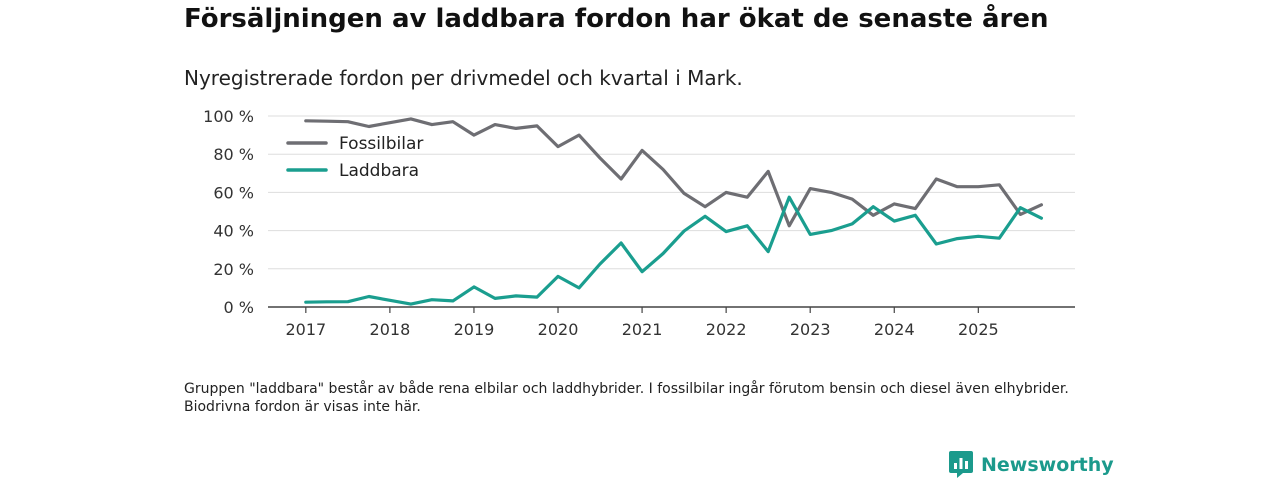 The height and width of the screenshot is (480, 1280). I want to click on legend-label-fossilbilar: Fossilbilar, so click(381, 144).